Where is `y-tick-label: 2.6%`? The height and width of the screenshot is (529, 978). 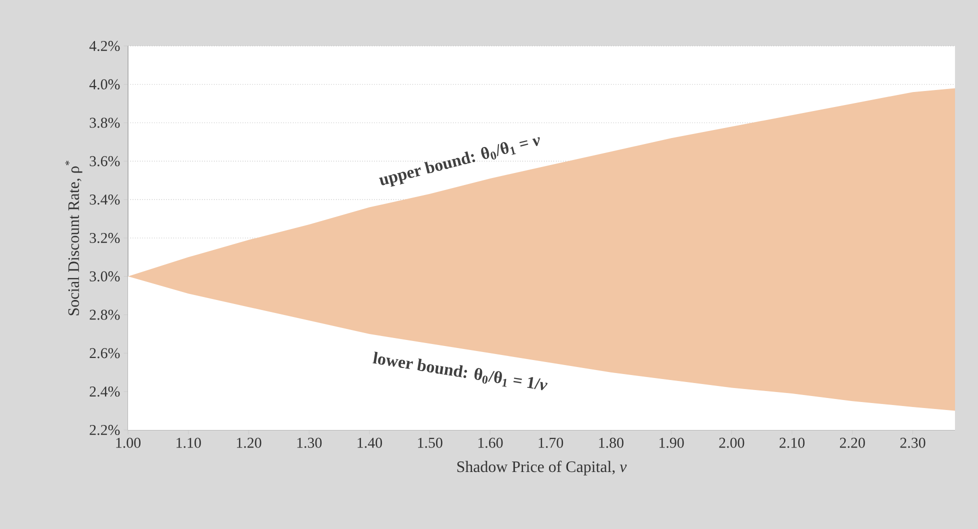
y-tick-label: 2.6% is located at coordinates (105, 353).